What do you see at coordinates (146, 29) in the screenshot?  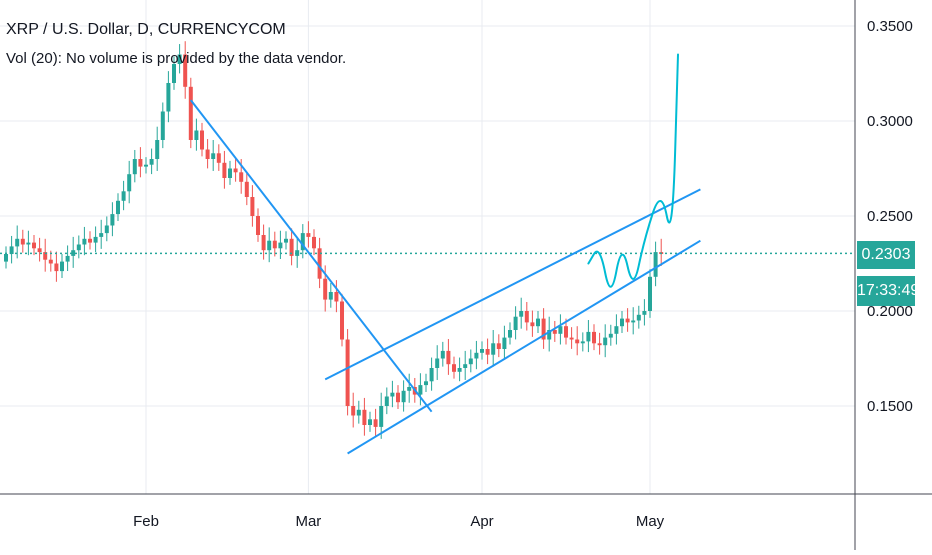 I see `symbol-title: XRP / U.S. Dollar, D, CURRENCYCOM` at bounding box center [146, 29].